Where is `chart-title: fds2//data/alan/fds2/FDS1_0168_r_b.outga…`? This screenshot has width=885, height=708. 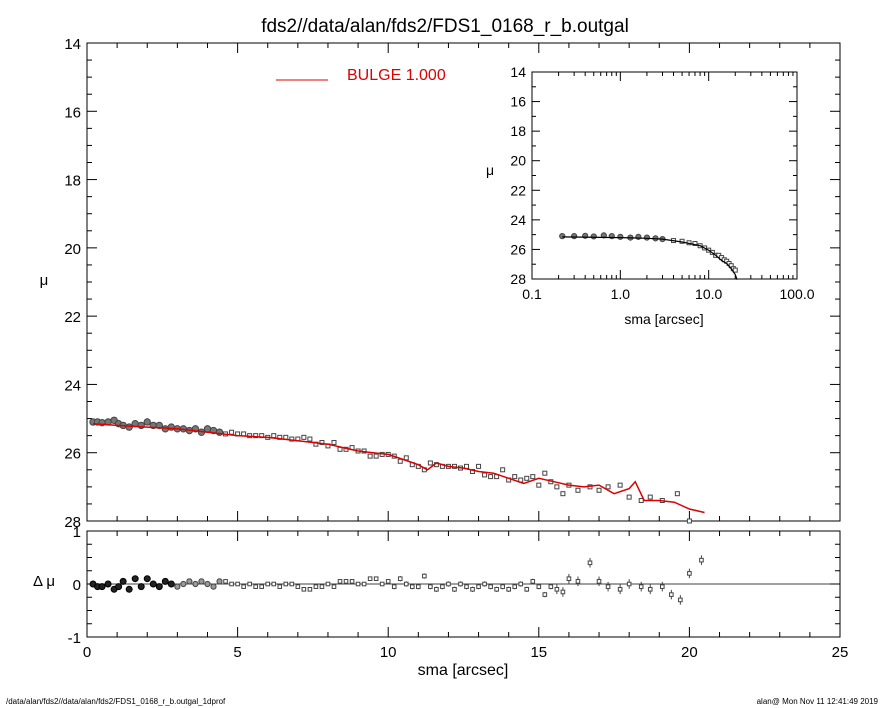
chart-title: fds2//data/alan/fds2/FDS1_0168_r_b.outga… is located at coordinates (445, 26).